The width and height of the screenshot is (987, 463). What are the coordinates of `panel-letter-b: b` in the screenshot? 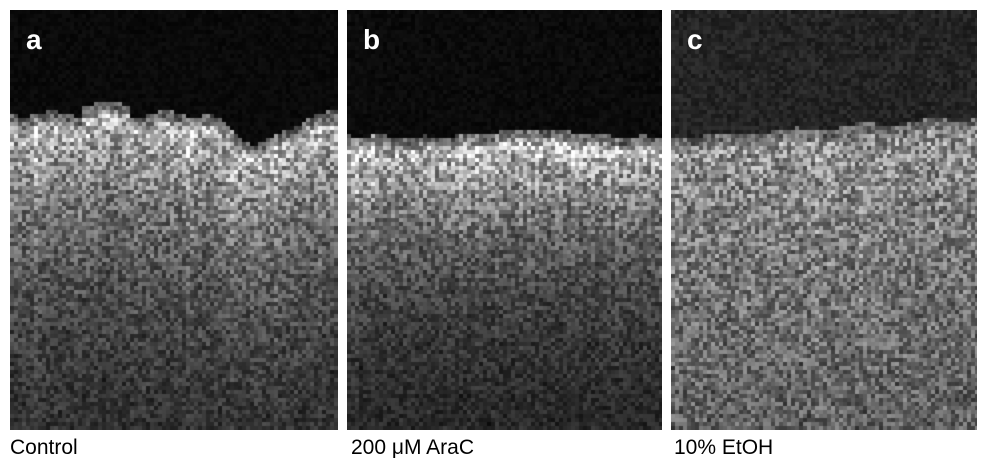 It's located at (372, 39).